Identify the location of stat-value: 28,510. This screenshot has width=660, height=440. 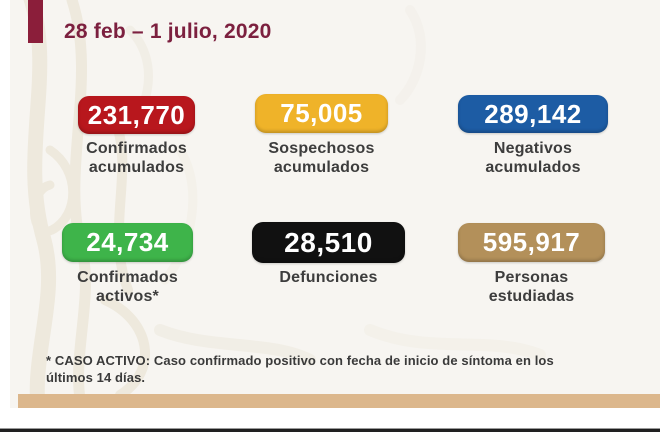
(328, 242).